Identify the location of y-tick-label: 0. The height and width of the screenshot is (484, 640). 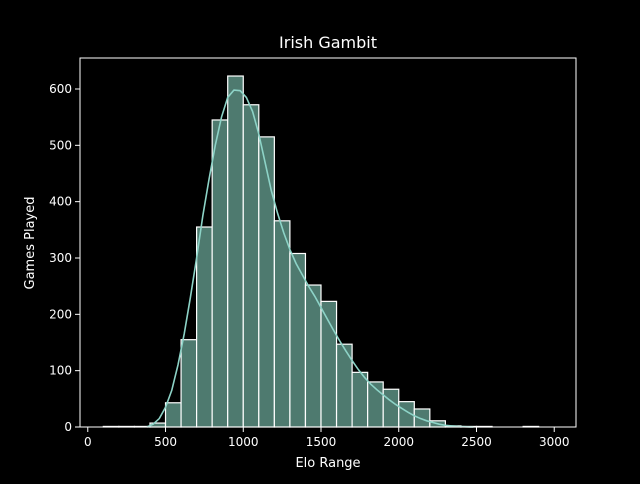
(68, 427).